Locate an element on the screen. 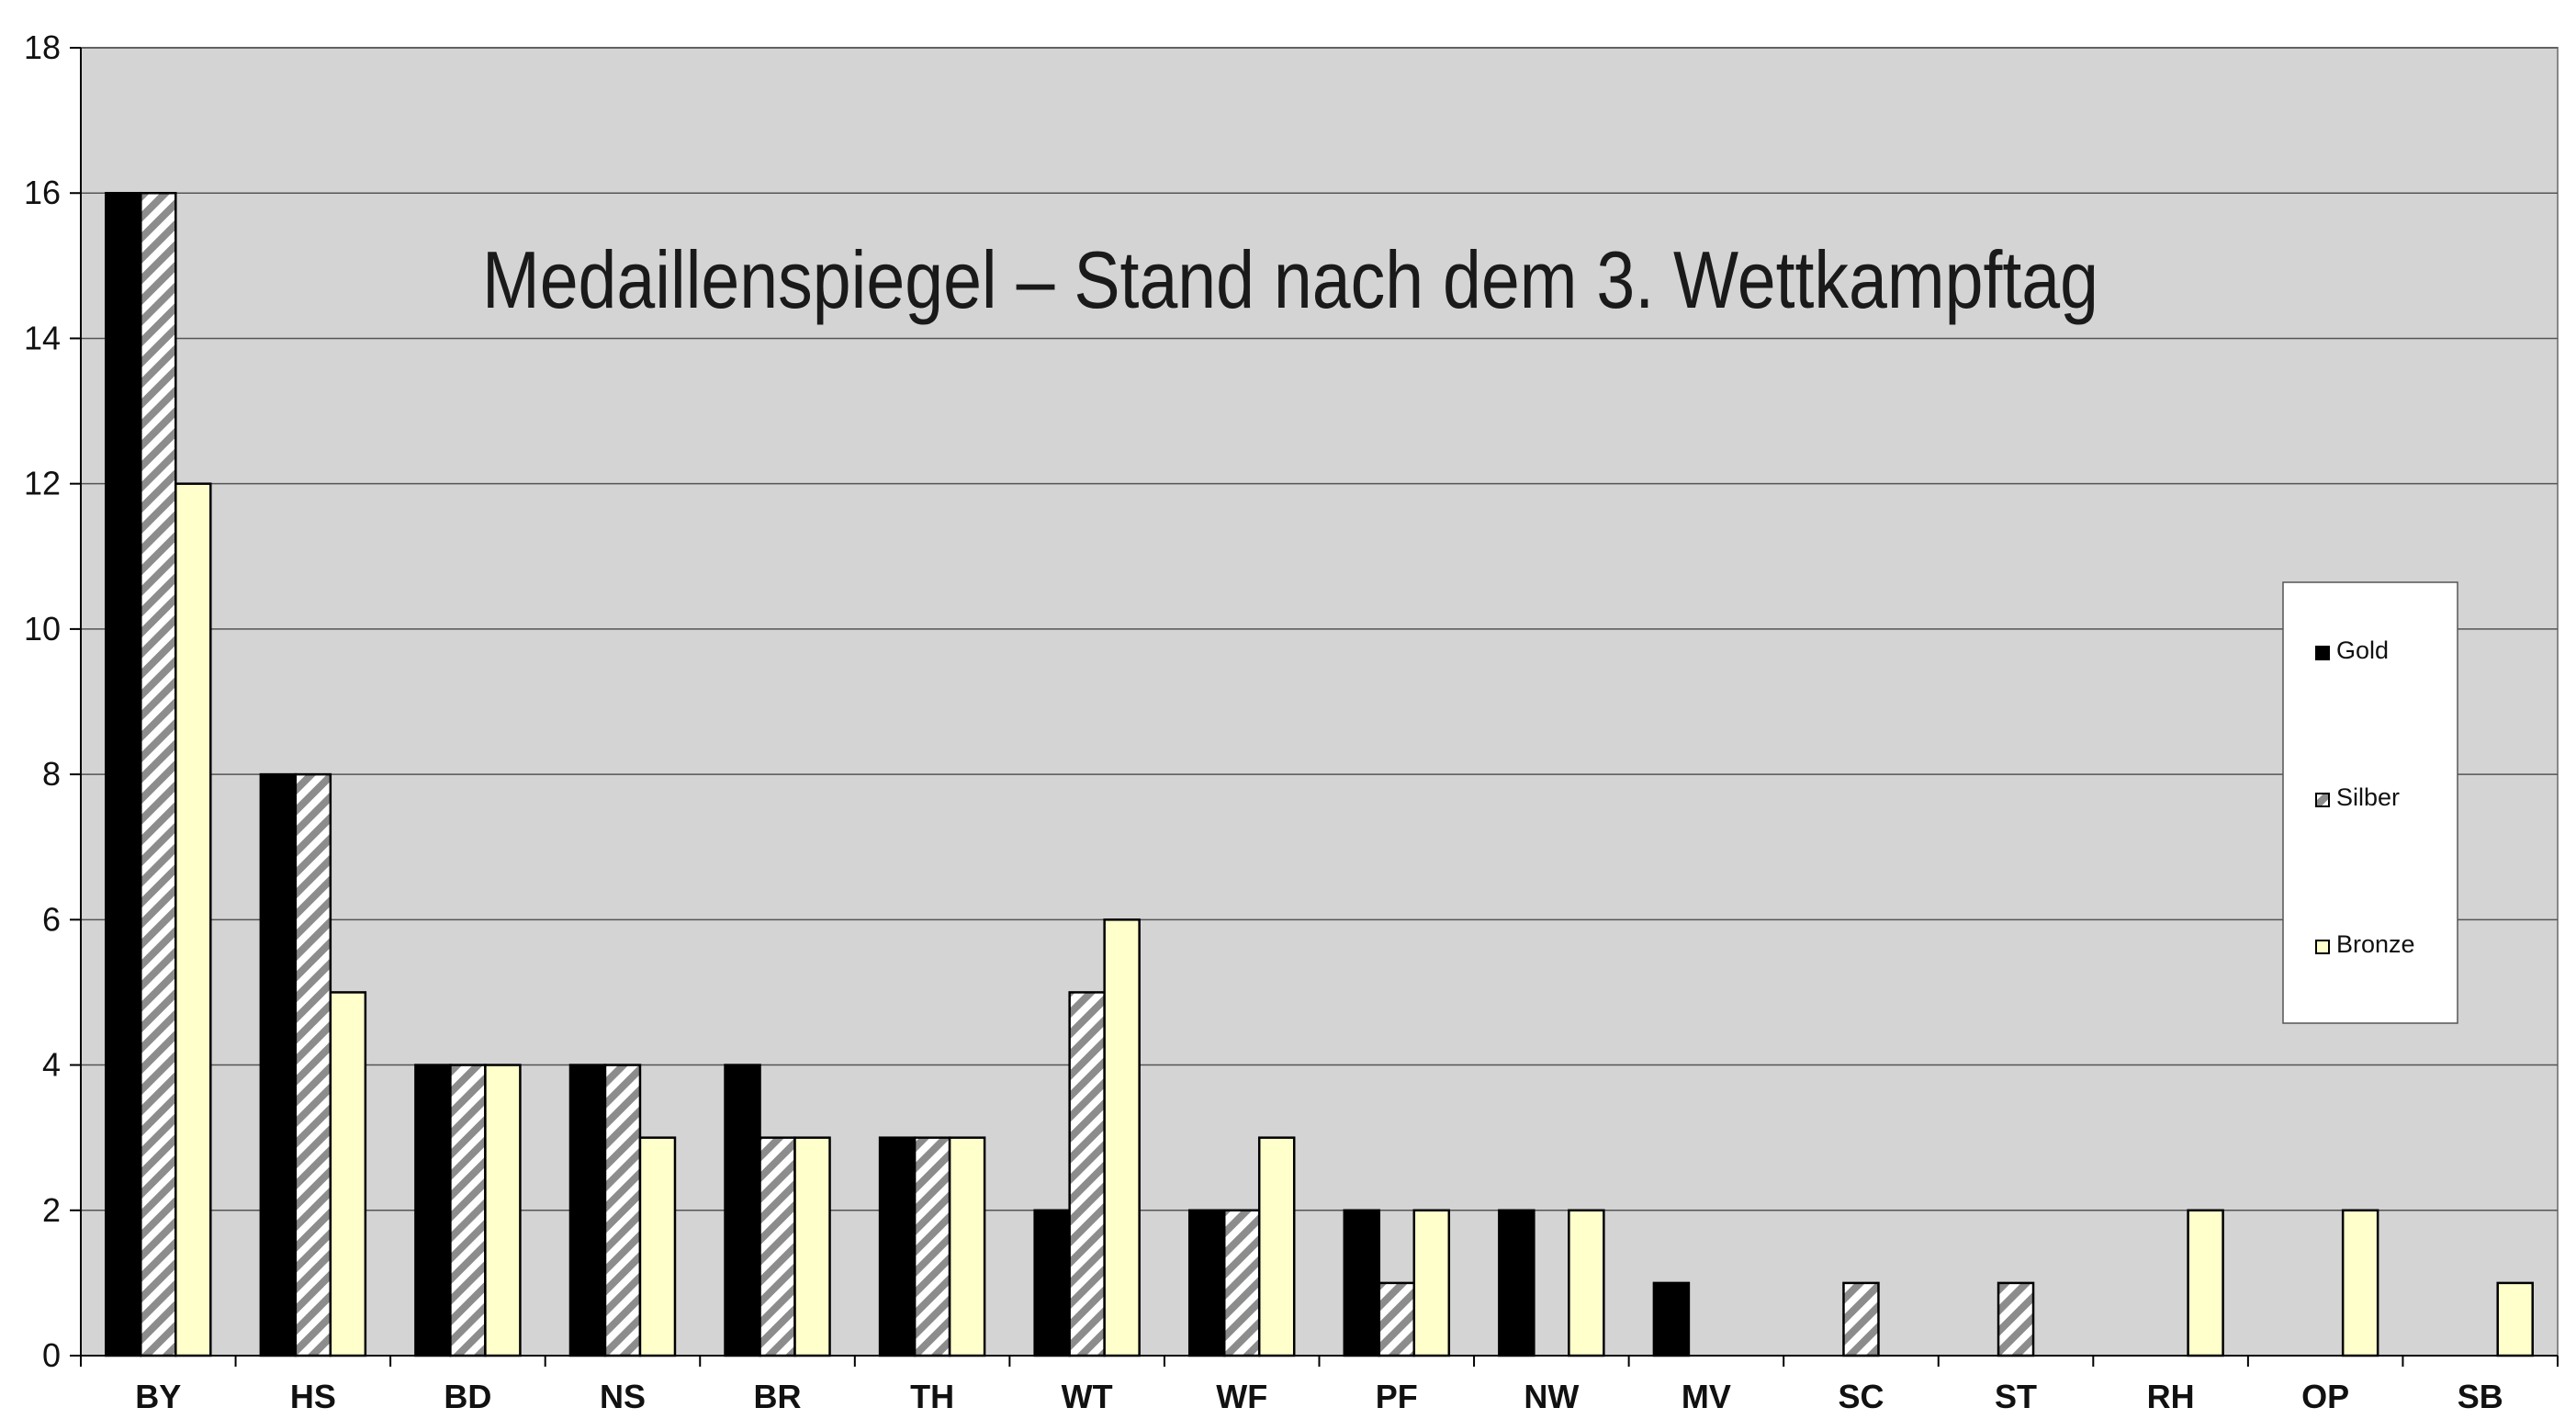  bar-silber-by is located at coordinates (158, 774).